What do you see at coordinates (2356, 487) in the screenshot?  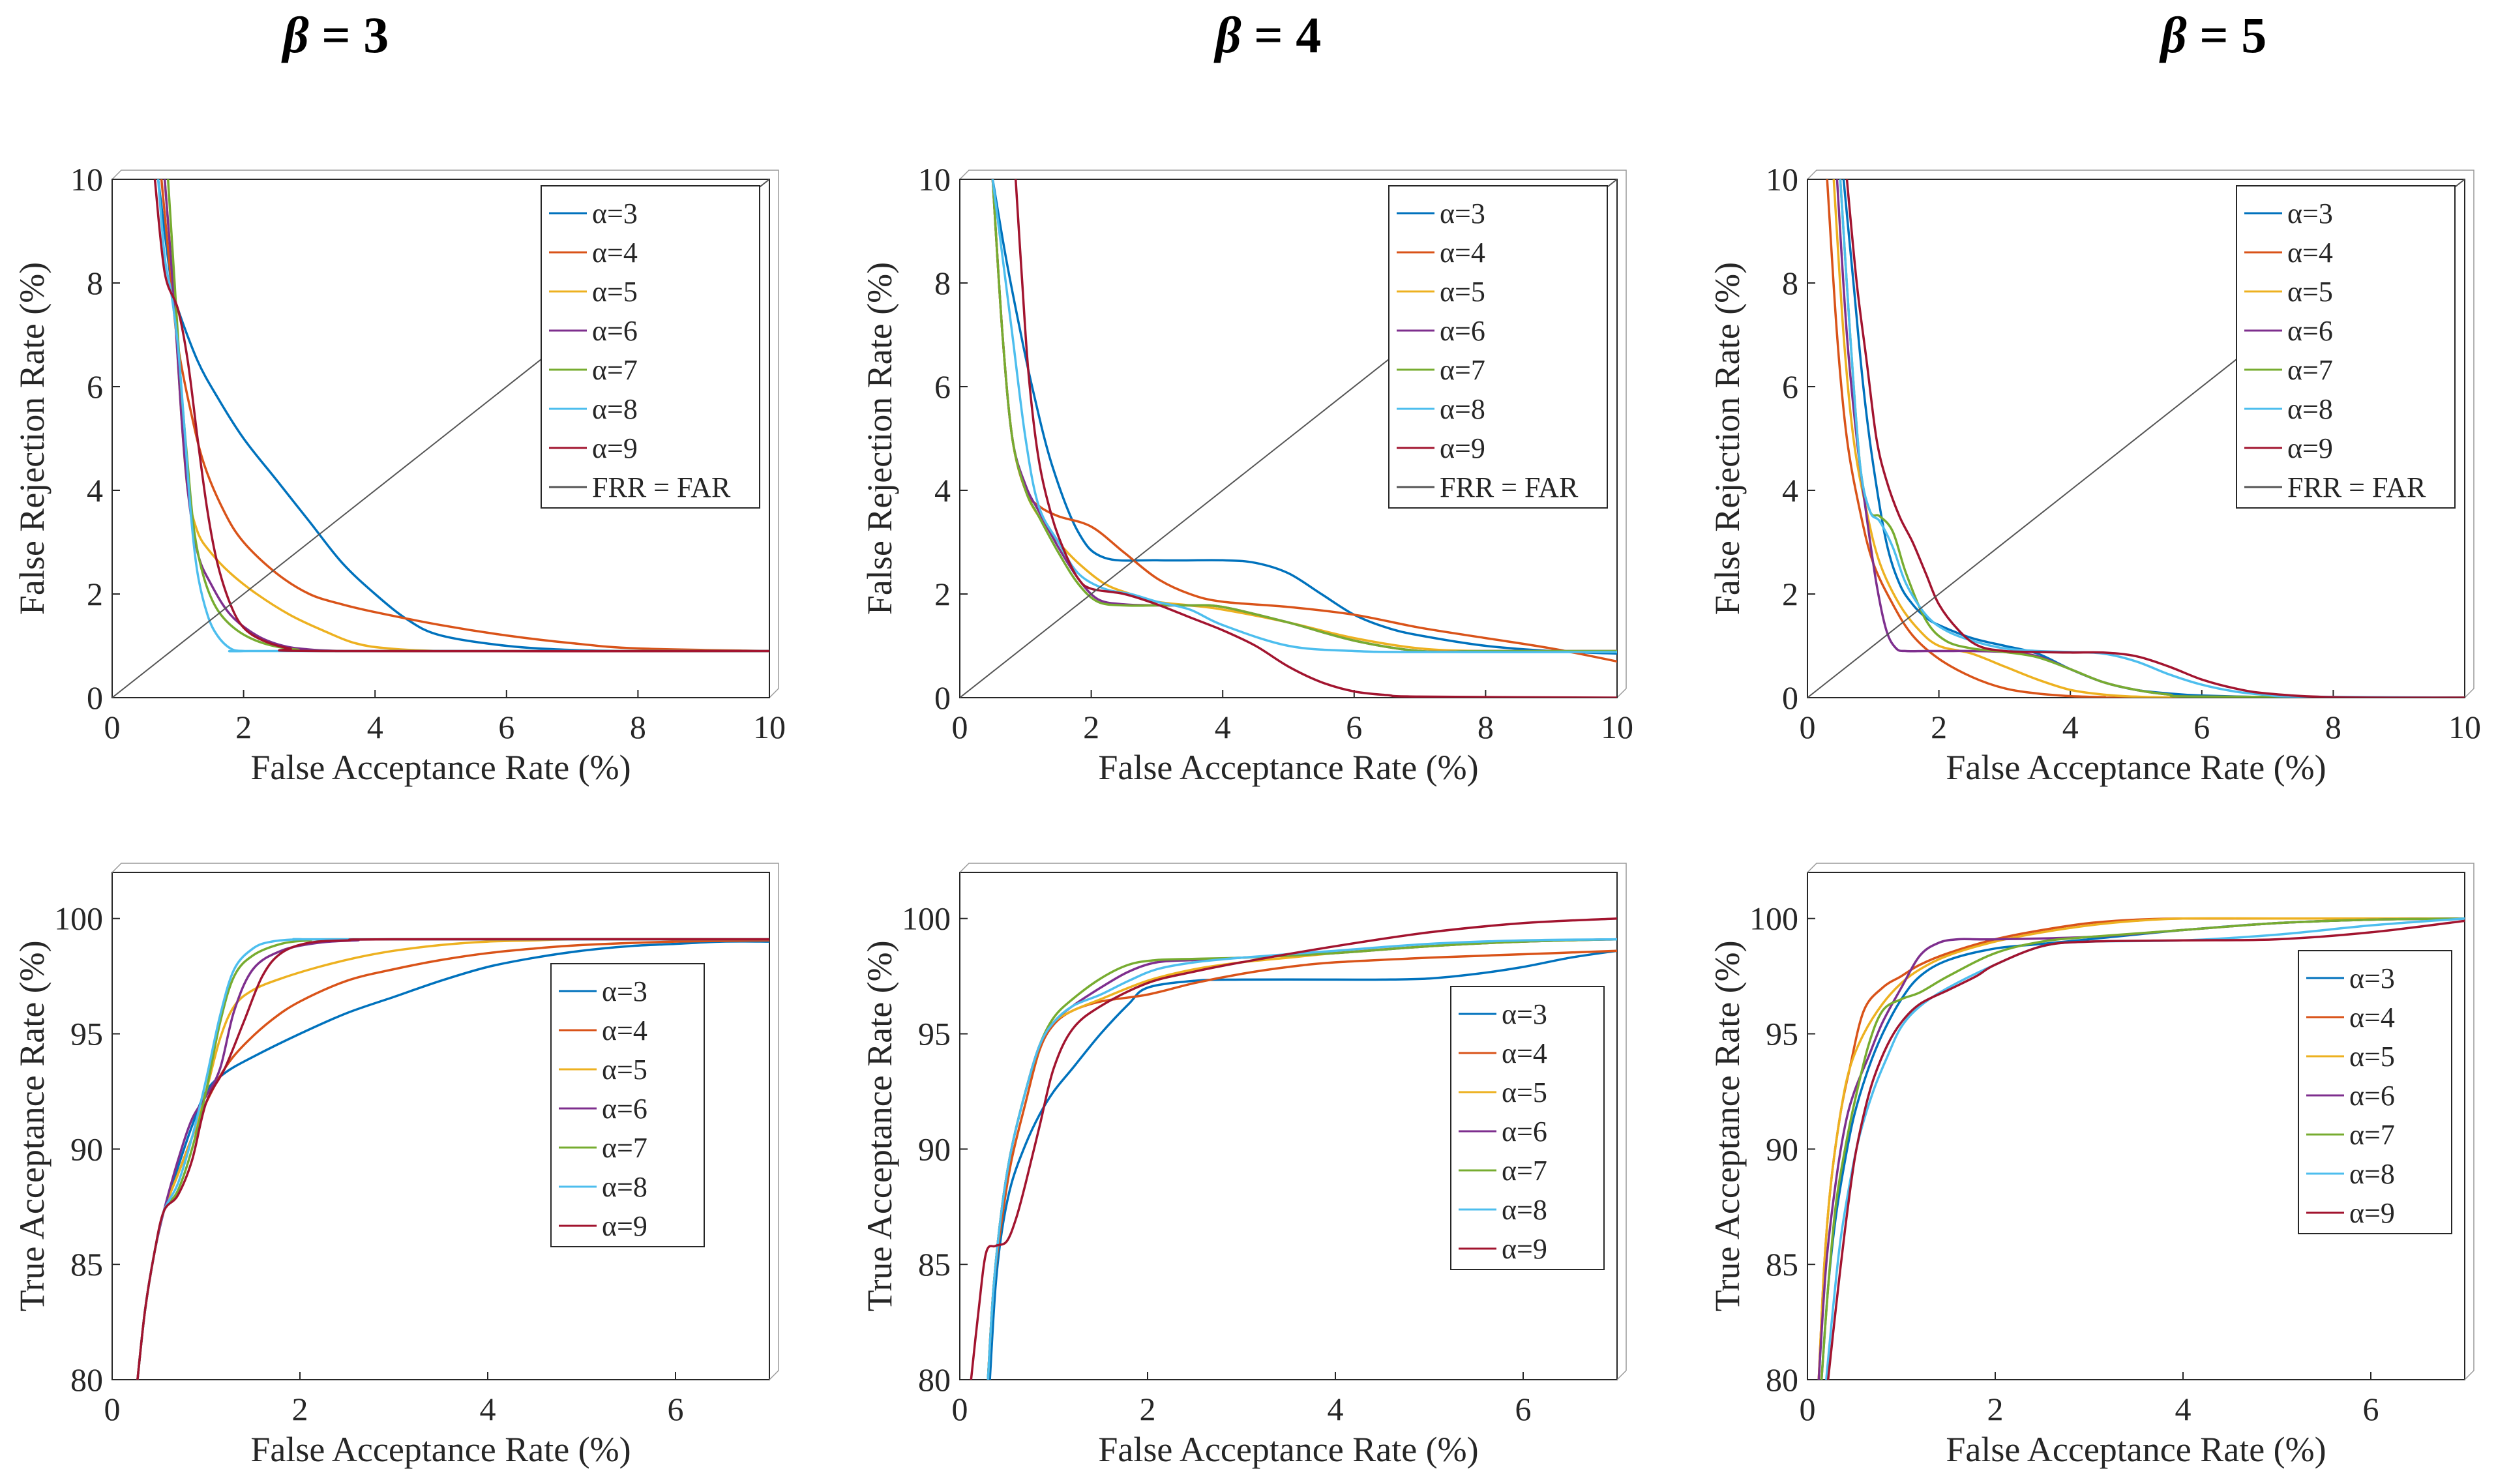 I see `legend-label: FRR = FAR` at bounding box center [2356, 487].